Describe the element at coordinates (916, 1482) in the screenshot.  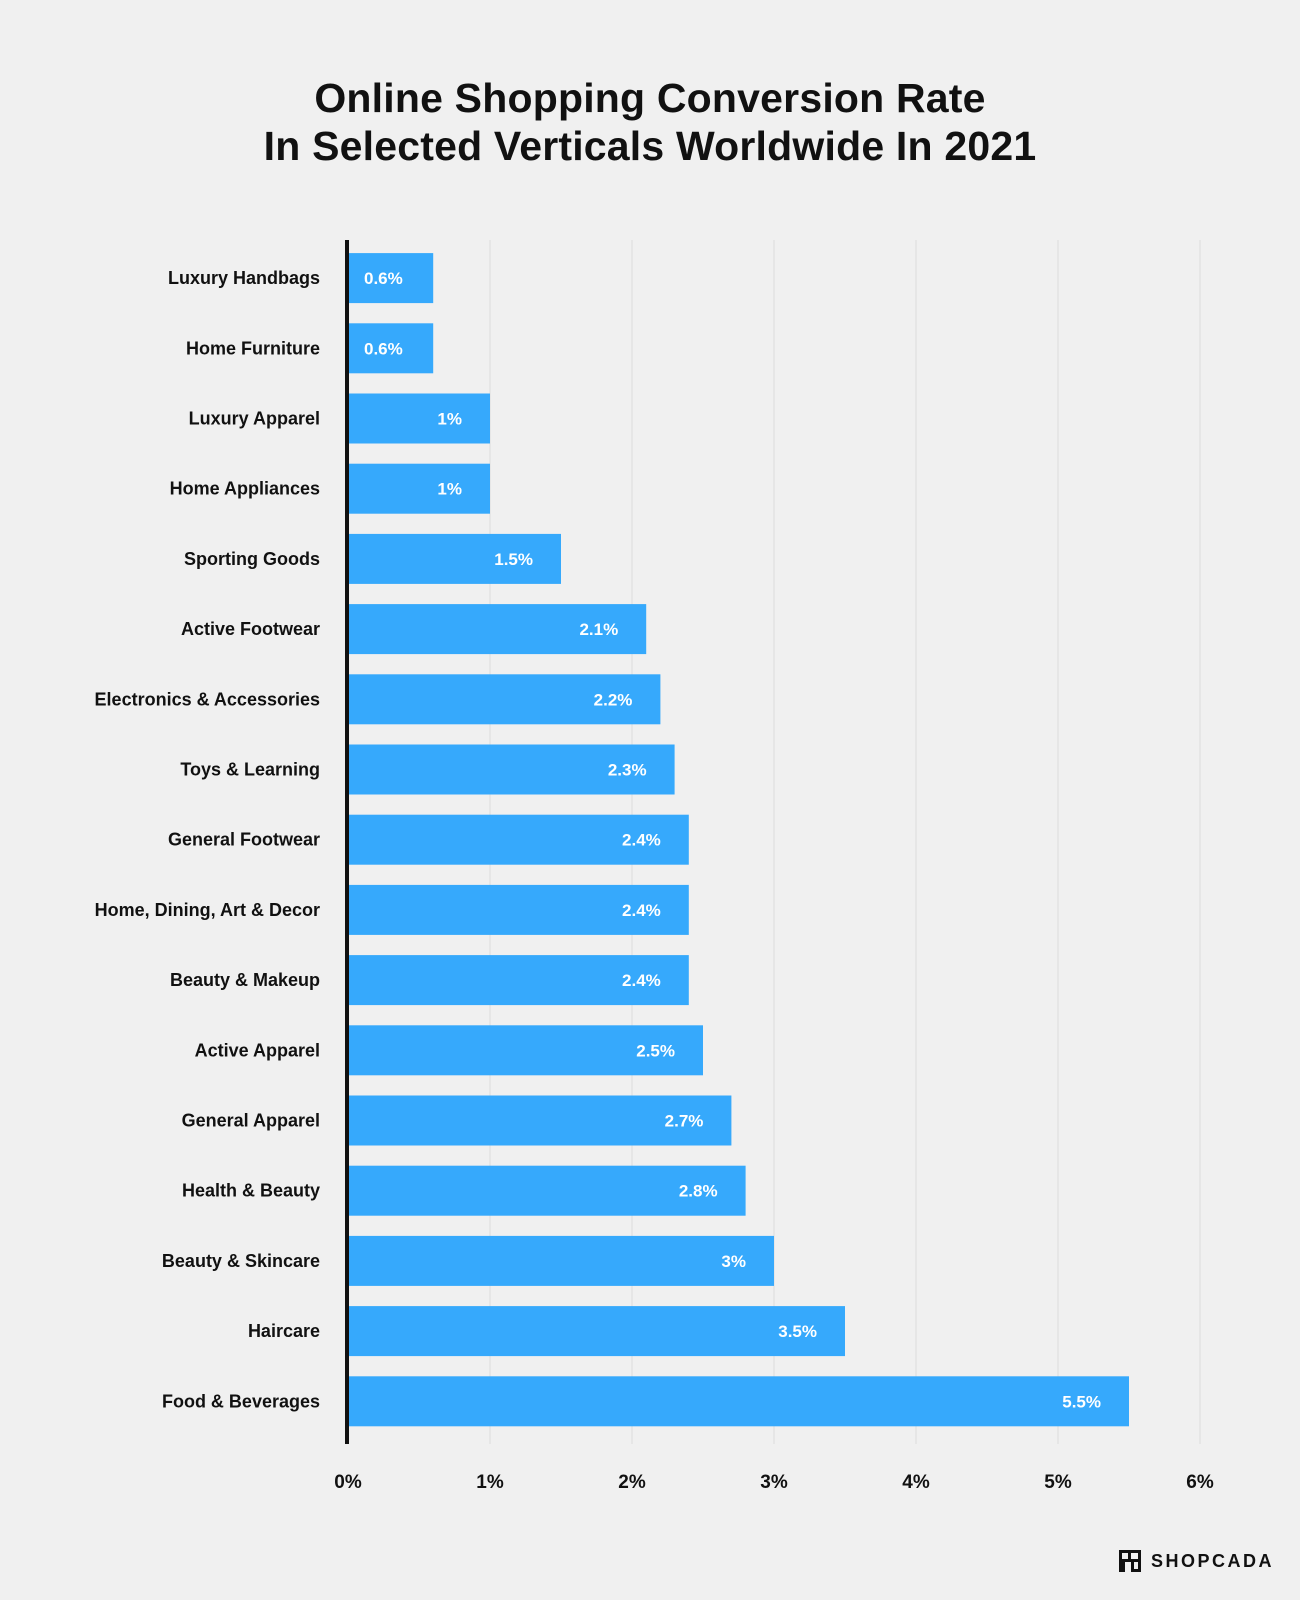
I see `x-tick-label: 4%` at that location.